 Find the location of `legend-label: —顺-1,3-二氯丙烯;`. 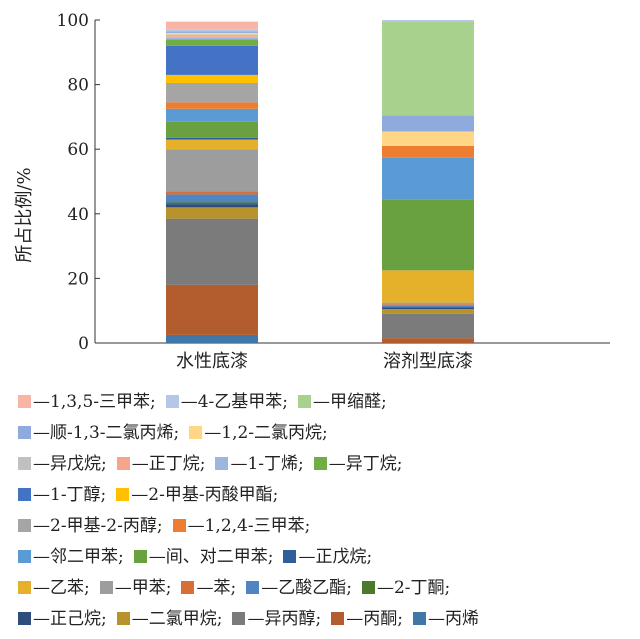

legend-label: —顺-1,3-二氯丙烯; is located at coordinates (106, 432).